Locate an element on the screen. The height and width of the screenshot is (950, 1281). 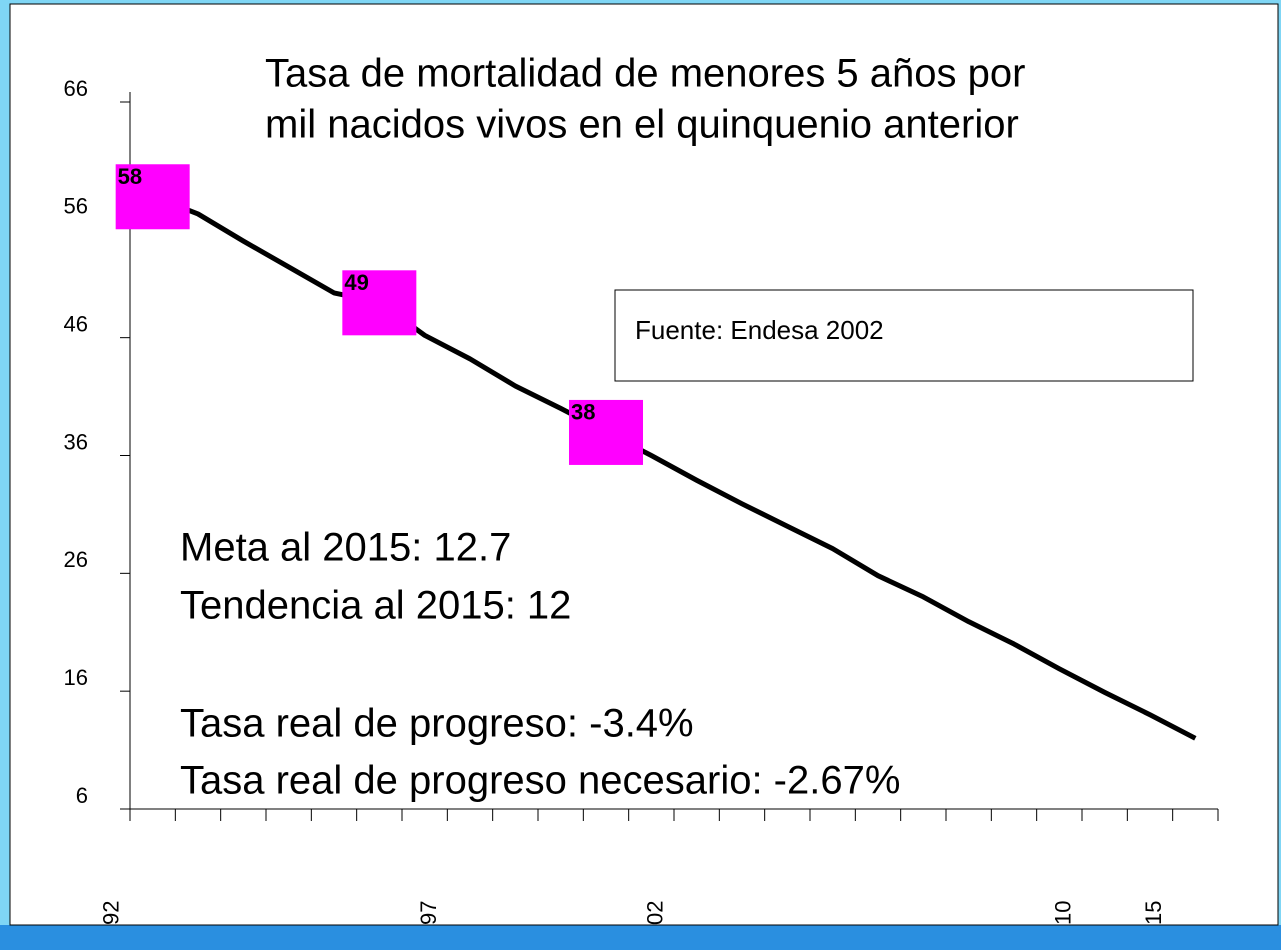
data-label: 49 is located at coordinates (356, 282).